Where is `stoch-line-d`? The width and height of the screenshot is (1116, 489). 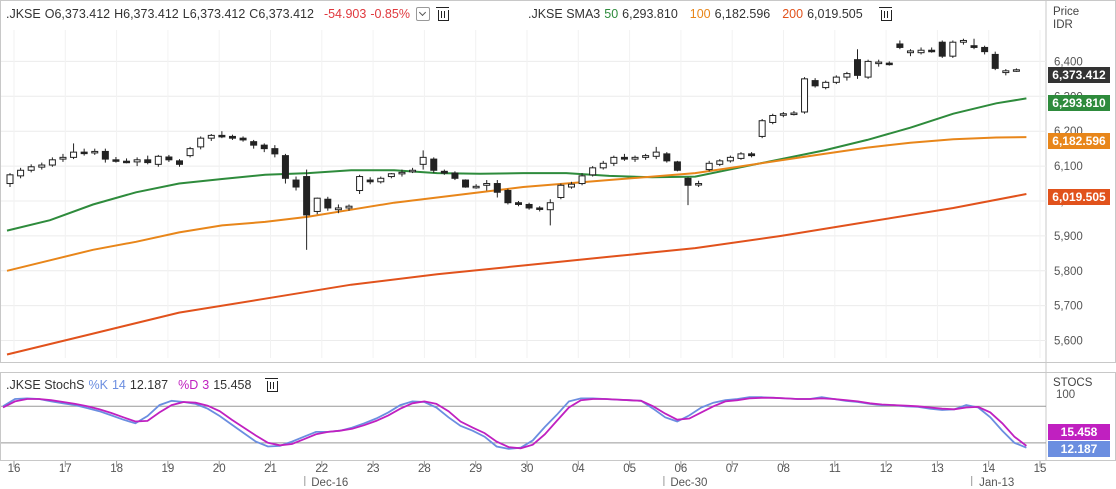
stoch-line-d is located at coordinates (514, 423).